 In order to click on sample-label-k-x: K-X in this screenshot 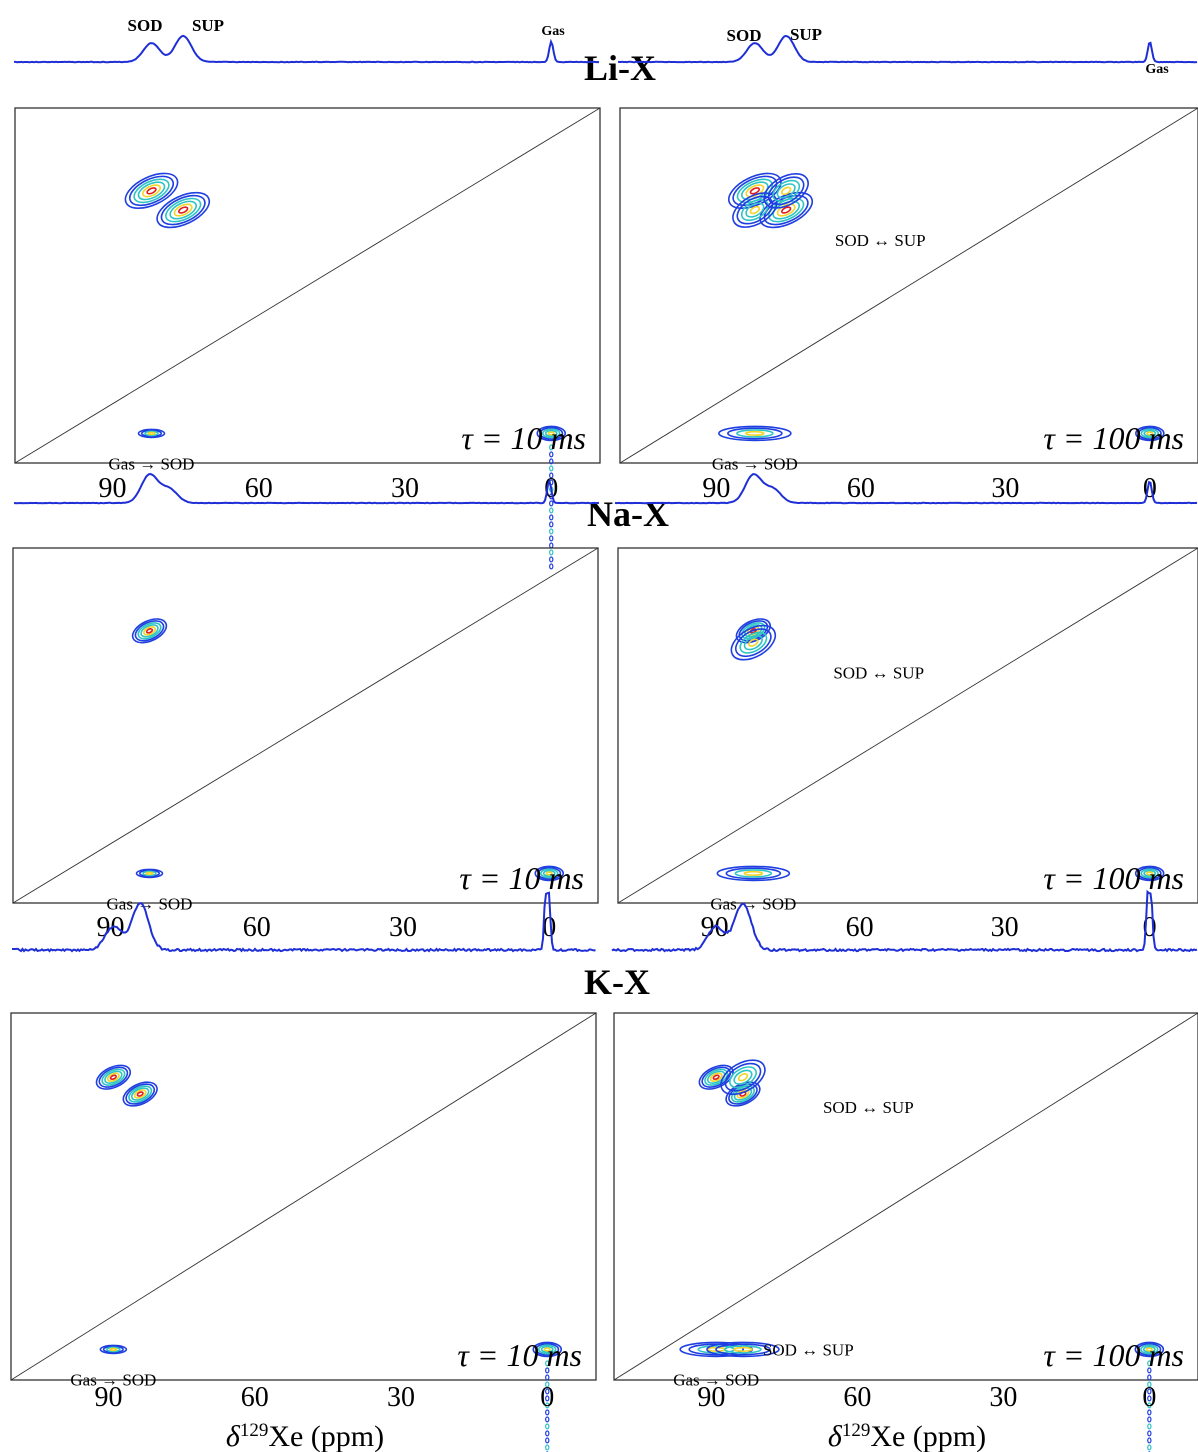, I will do `click(617, 982)`.